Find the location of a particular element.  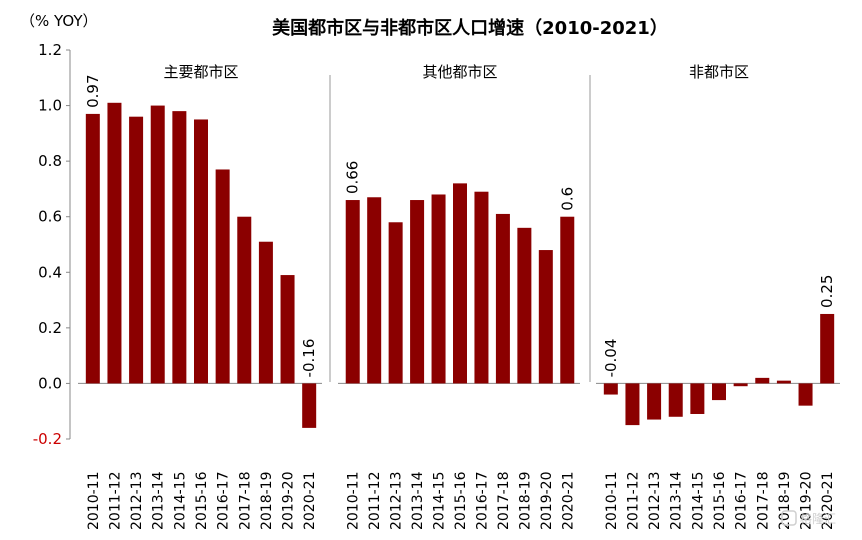

watermark-text: 格隆汇 is located at coordinates (818, 518).